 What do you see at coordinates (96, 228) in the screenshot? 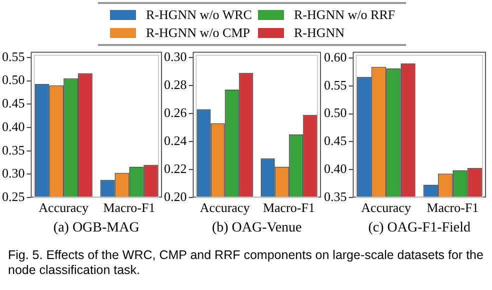
I see `x-axis-title: (a) OGB-MAG` at bounding box center [96, 228].